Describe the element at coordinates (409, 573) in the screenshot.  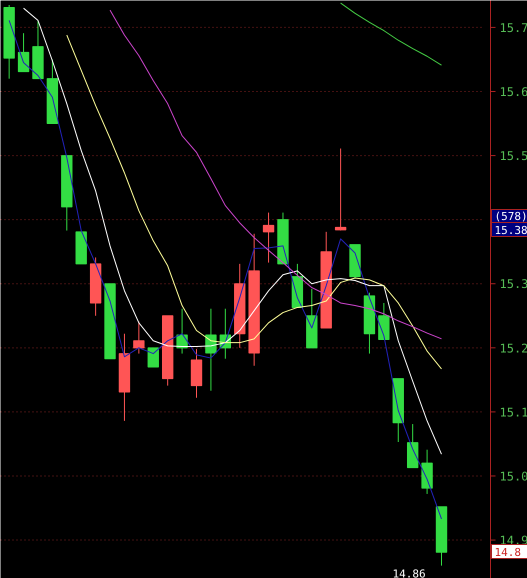
I see `annotation: 14.86` at that location.